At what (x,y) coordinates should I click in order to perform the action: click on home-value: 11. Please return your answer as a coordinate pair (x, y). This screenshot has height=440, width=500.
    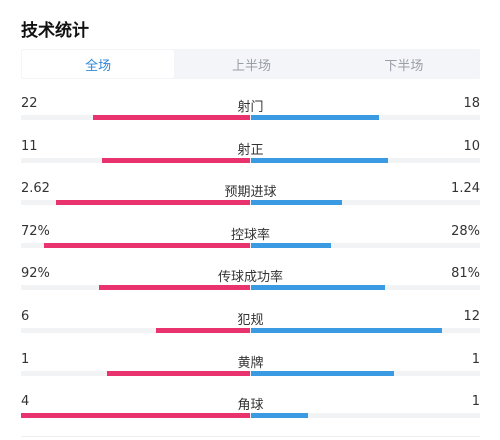
    Looking at the image, I should click on (29, 146).